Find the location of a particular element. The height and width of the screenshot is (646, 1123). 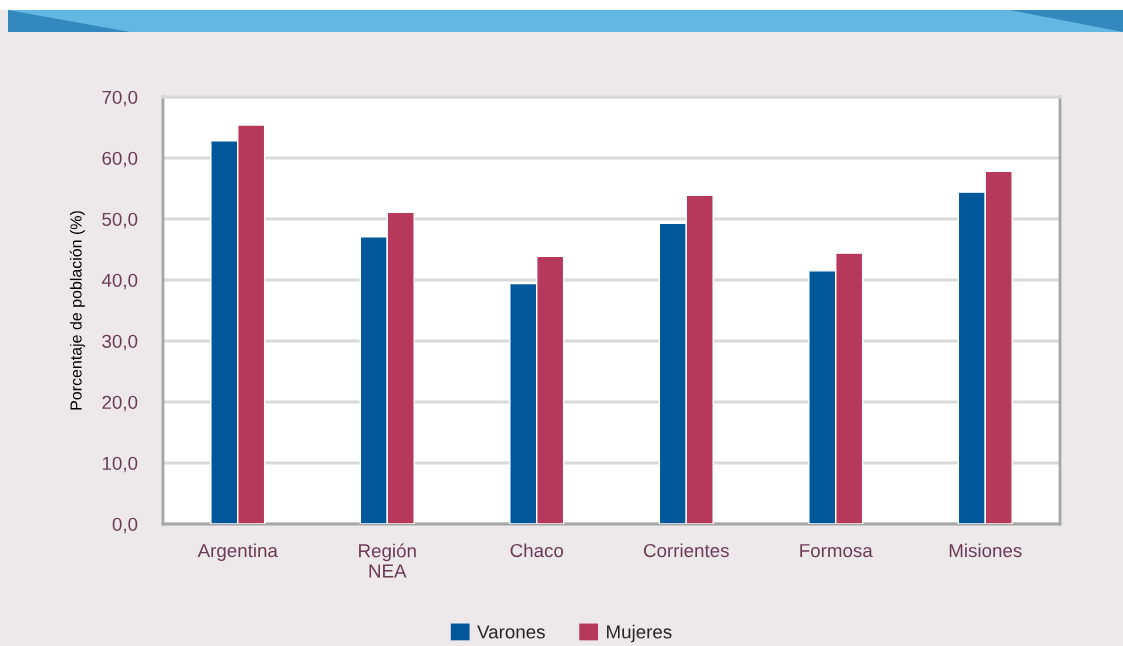

x-tick-label: Formosa is located at coordinates (836, 551).